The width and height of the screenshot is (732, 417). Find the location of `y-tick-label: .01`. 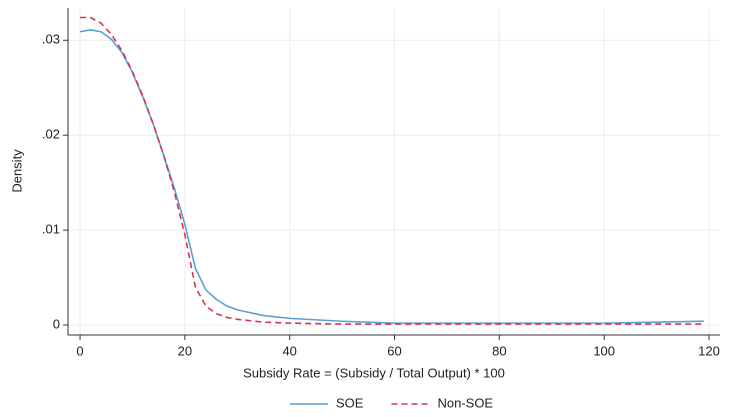

y-tick-label: .01 is located at coordinates (51, 229).